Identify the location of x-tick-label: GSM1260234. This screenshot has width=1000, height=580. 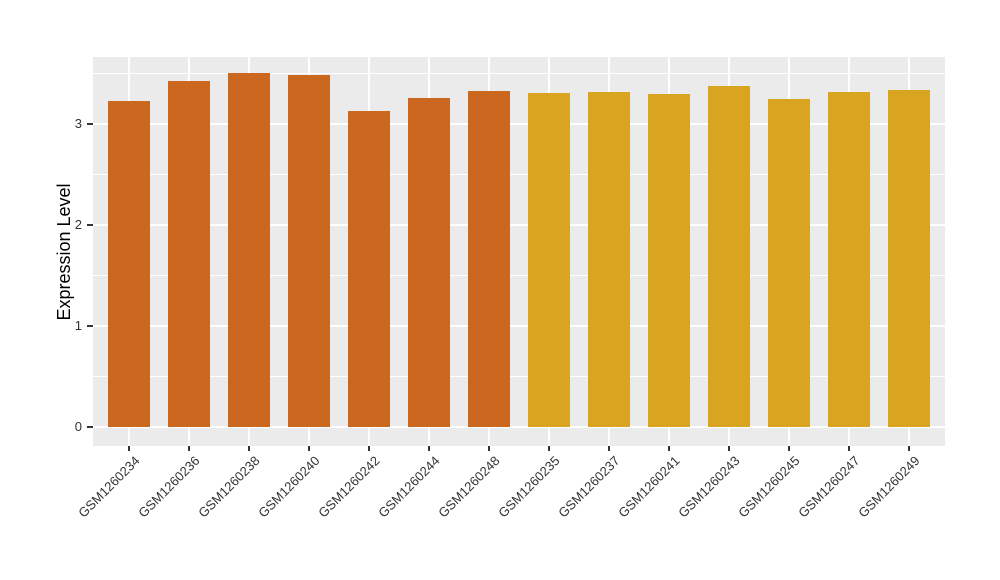
(109, 487).